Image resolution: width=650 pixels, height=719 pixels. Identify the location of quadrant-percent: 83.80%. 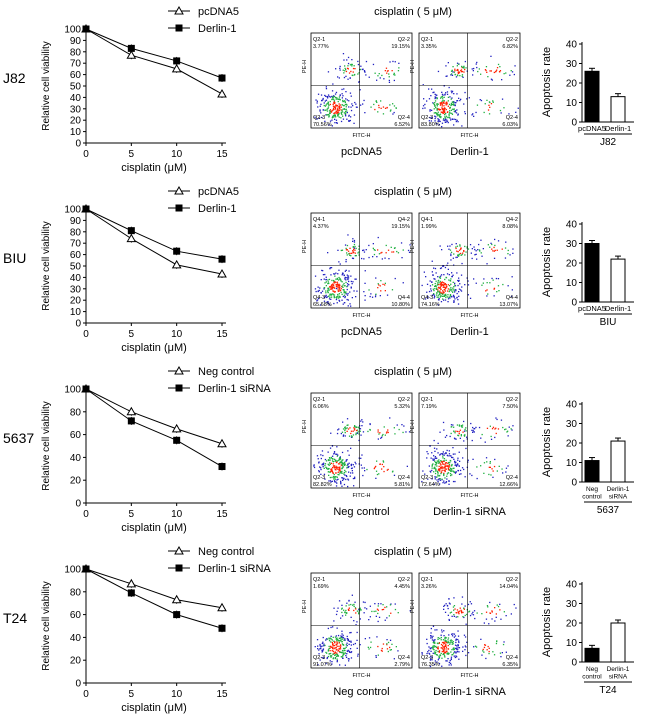
(430, 125).